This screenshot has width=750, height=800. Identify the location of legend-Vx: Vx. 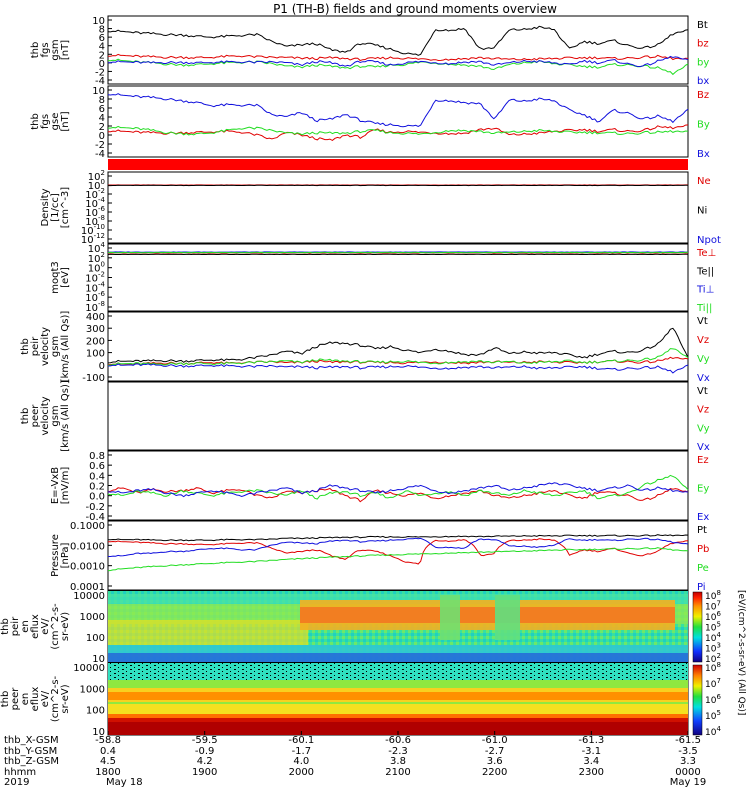
(703, 447).